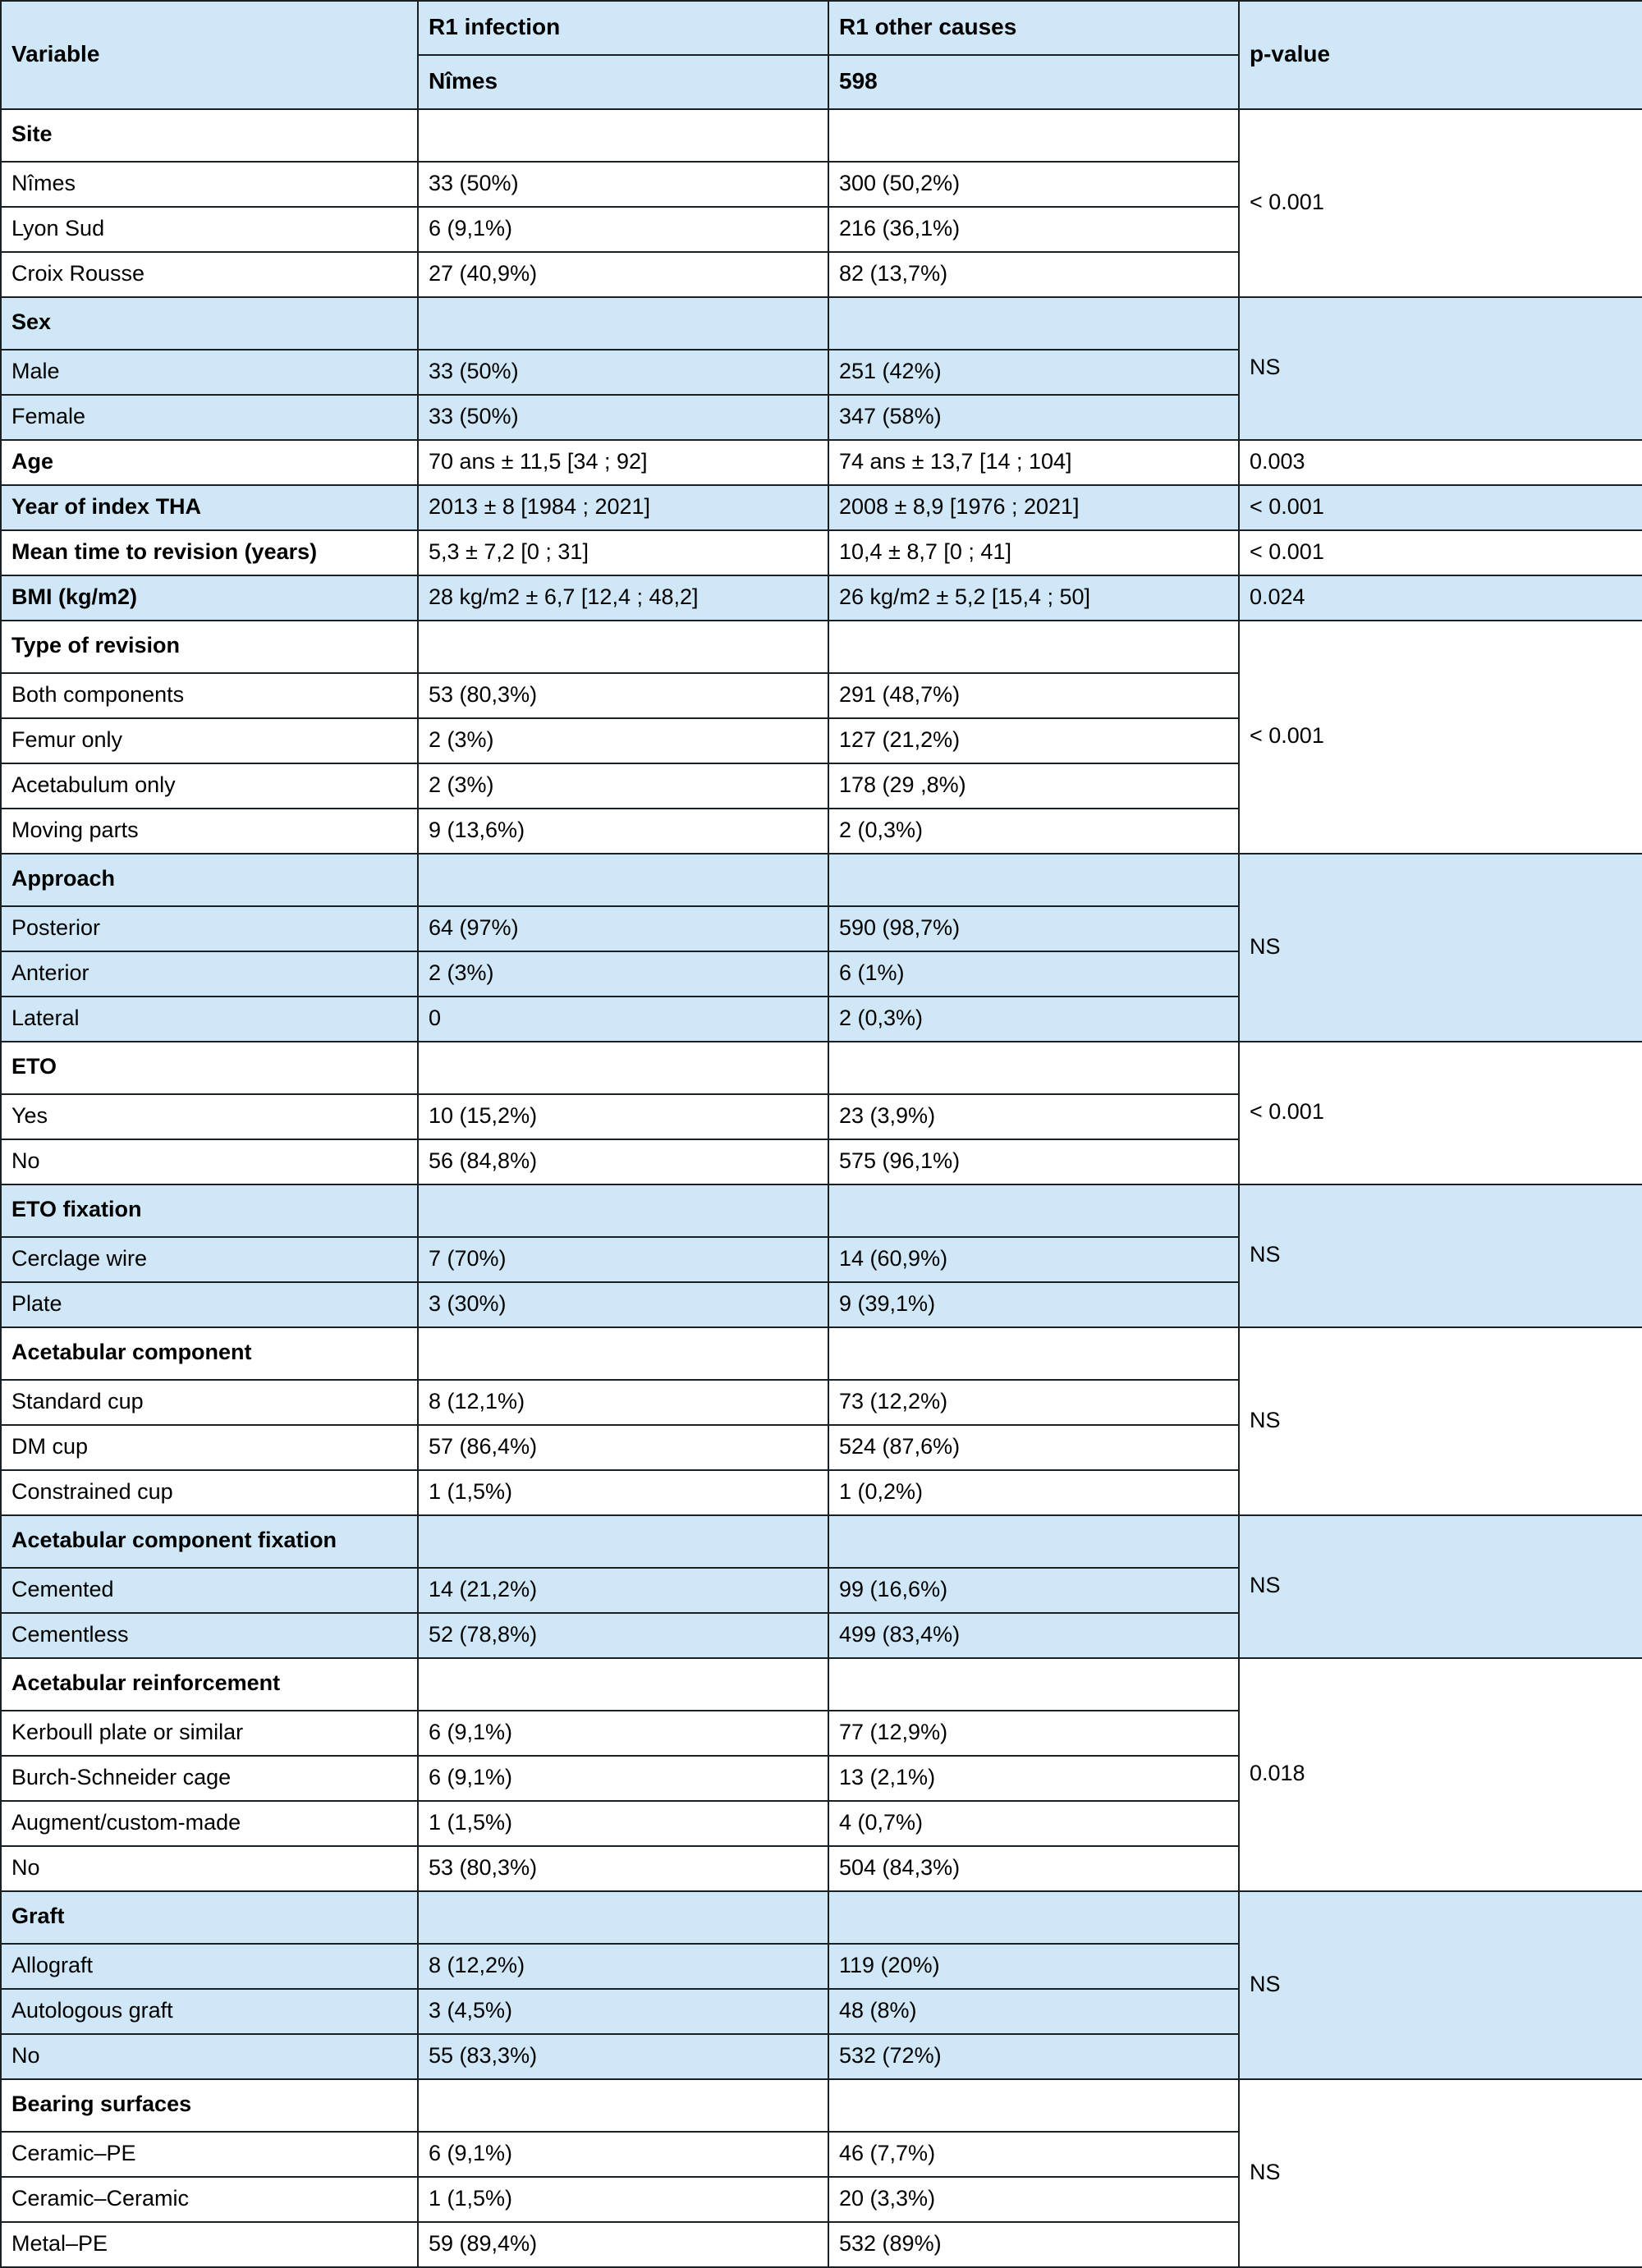 The width and height of the screenshot is (1642, 2268). I want to click on row-other-causes-cell: 74 ans ± 13,7 [14 ; 104], so click(1034, 462).